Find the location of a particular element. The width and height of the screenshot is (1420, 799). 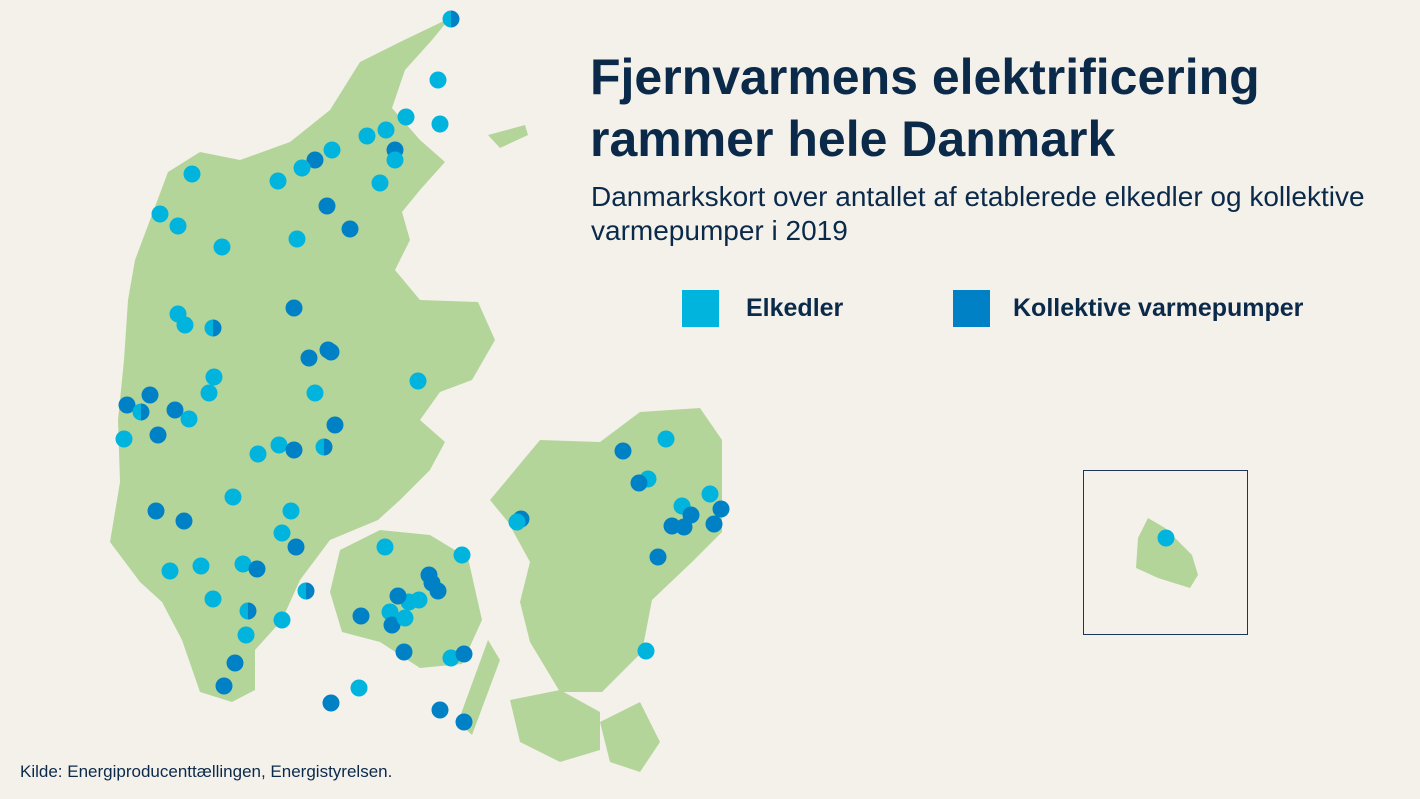

elkedler-swatch is located at coordinates (700, 308).